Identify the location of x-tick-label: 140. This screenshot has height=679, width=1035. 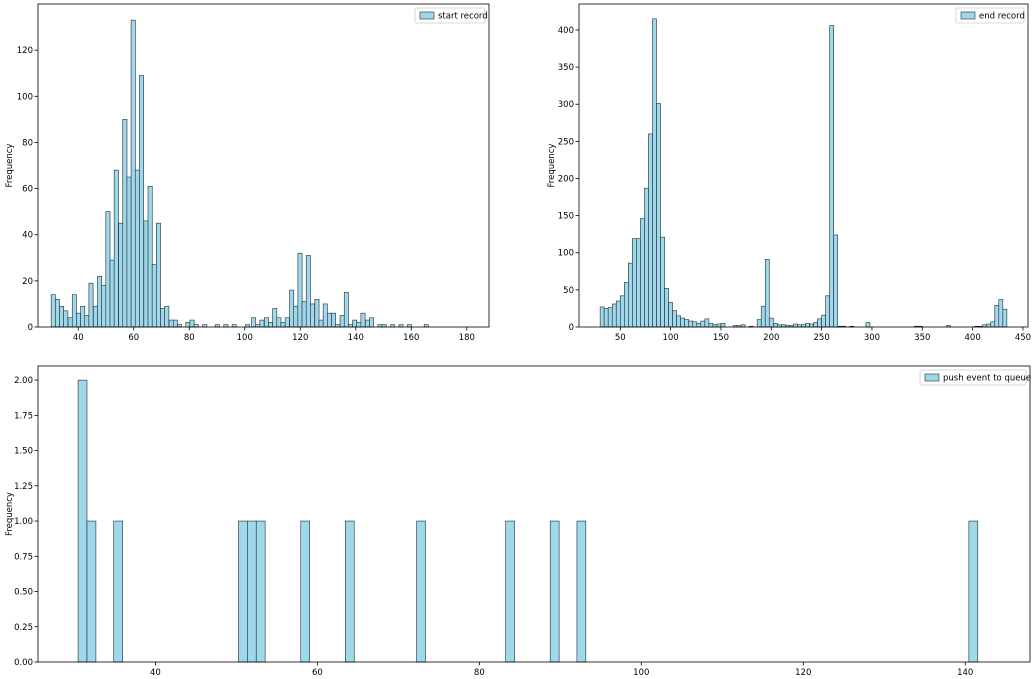
(965, 673).